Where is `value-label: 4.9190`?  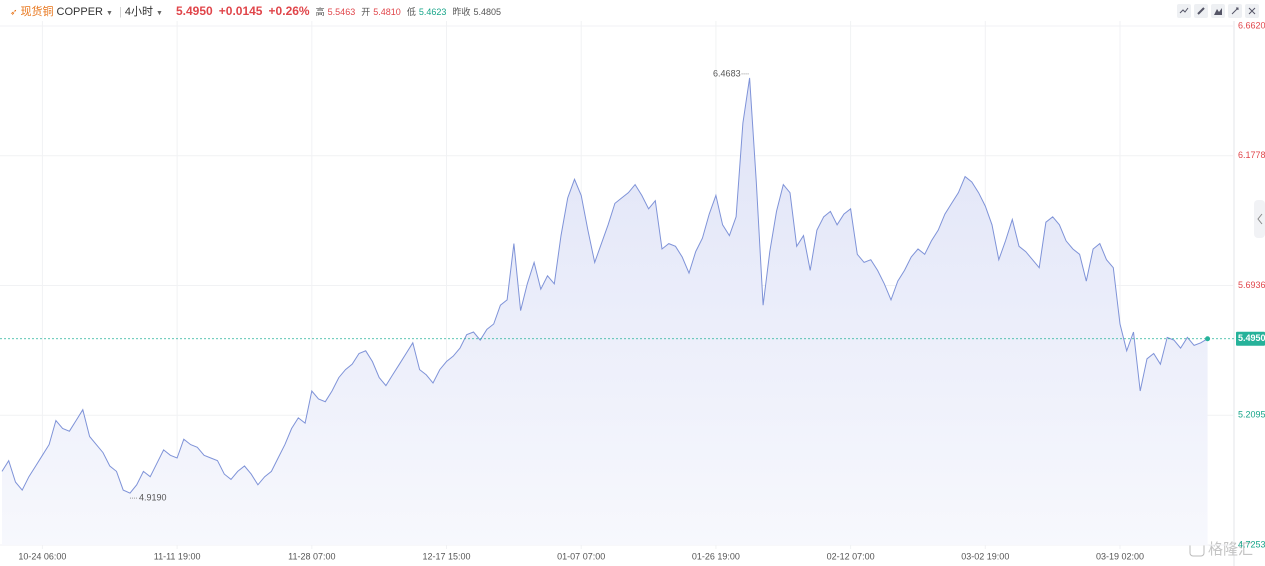
value-label: 4.9190 is located at coordinates (153, 497).